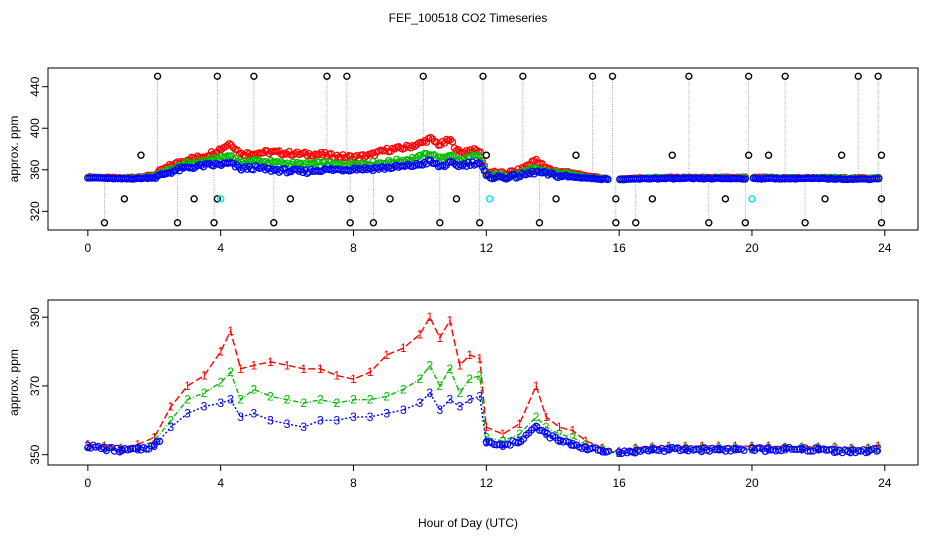 The width and height of the screenshot is (936, 540). Describe the element at coordinates (88, 248) in the screenshot. I see `x-tick-label: 0` at that location.